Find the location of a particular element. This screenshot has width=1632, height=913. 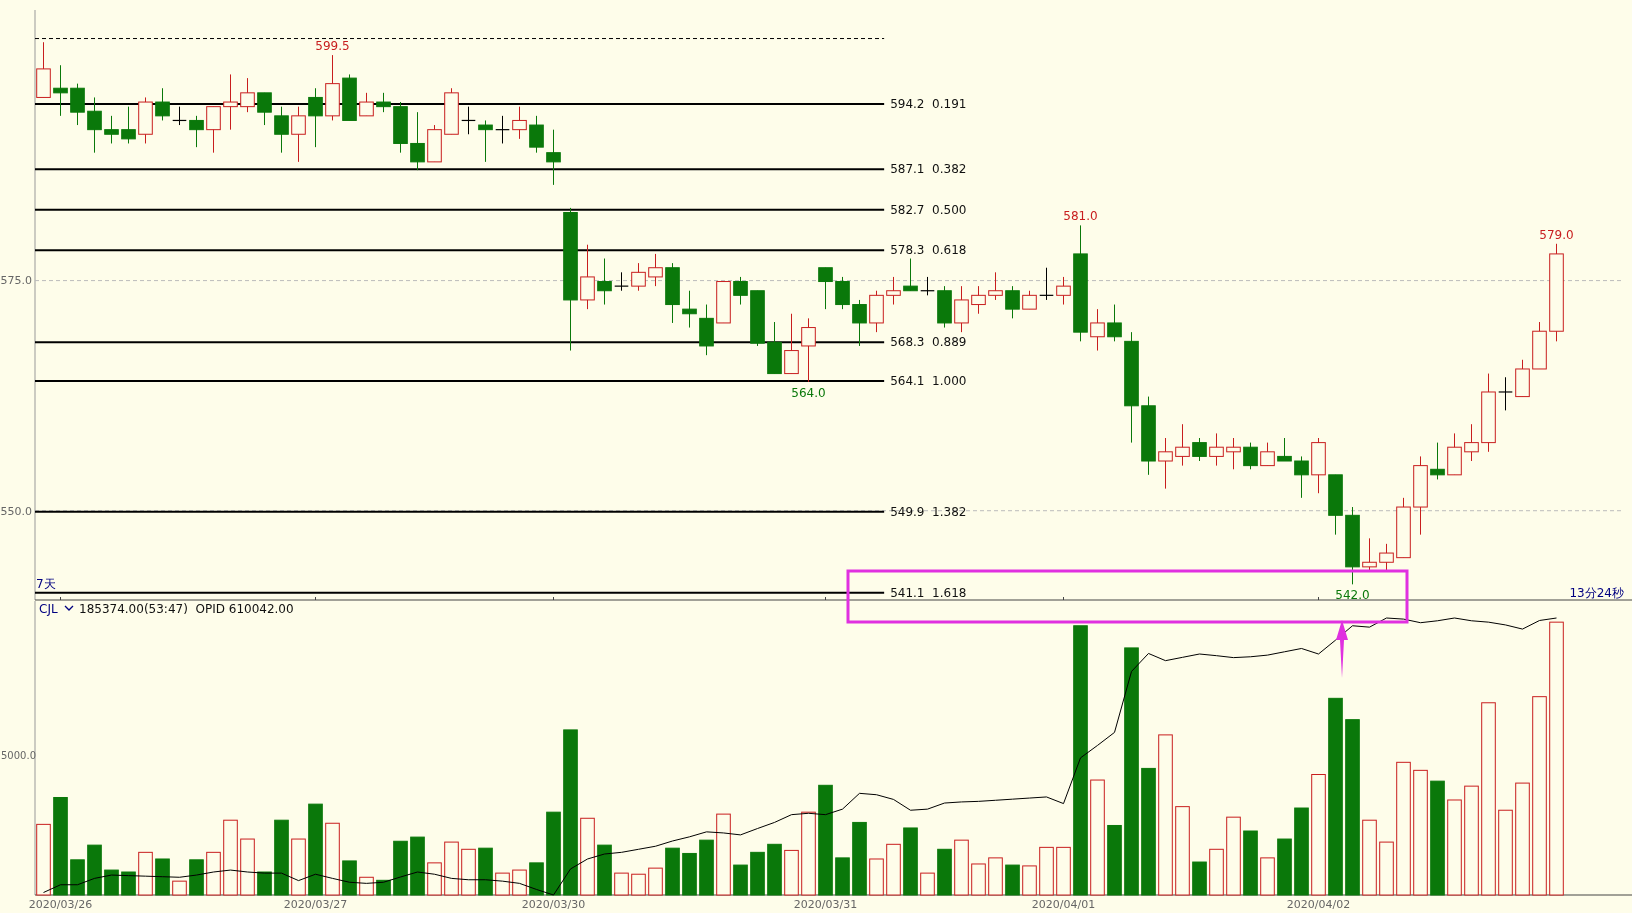

ref-line-label: 594.2 0.191 is located at coordinates (928, 104).